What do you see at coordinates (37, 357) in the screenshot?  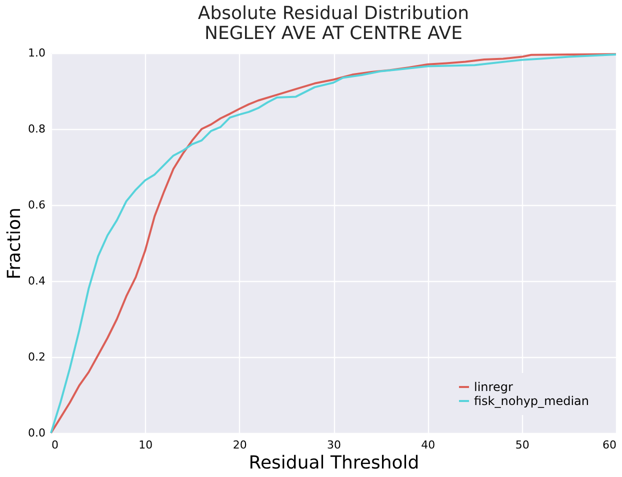 I see `y-tick-label: 0.2` at bounding box center [37, 357].